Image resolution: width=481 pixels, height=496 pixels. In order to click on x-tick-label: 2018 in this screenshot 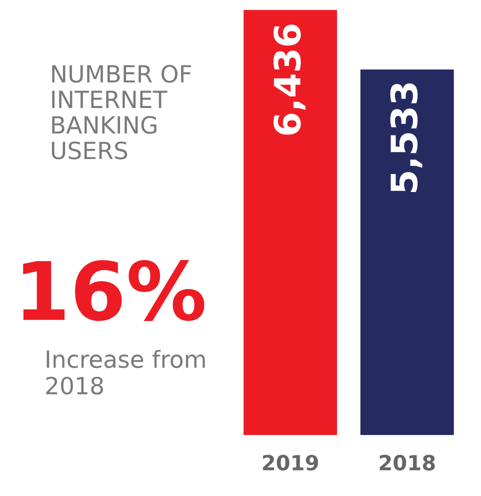, I will do `click(407, 462)`.